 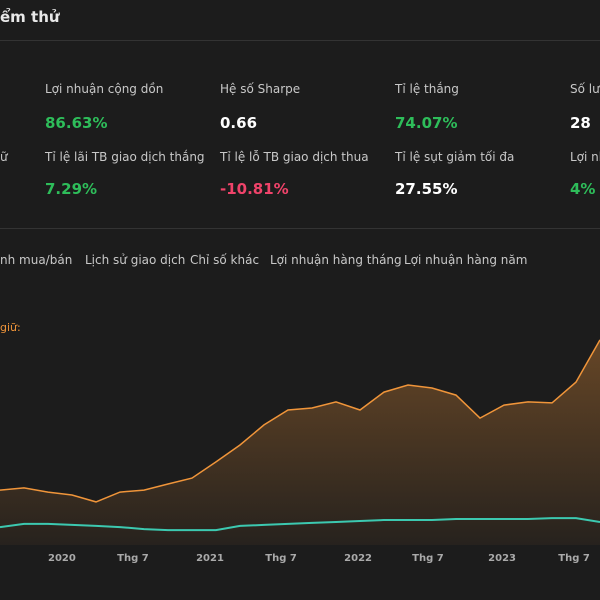 What do you see at coordinates (71, 189) in the screenshot?
I see `metric-value: 7.29%` at bounding box center [71, 189].